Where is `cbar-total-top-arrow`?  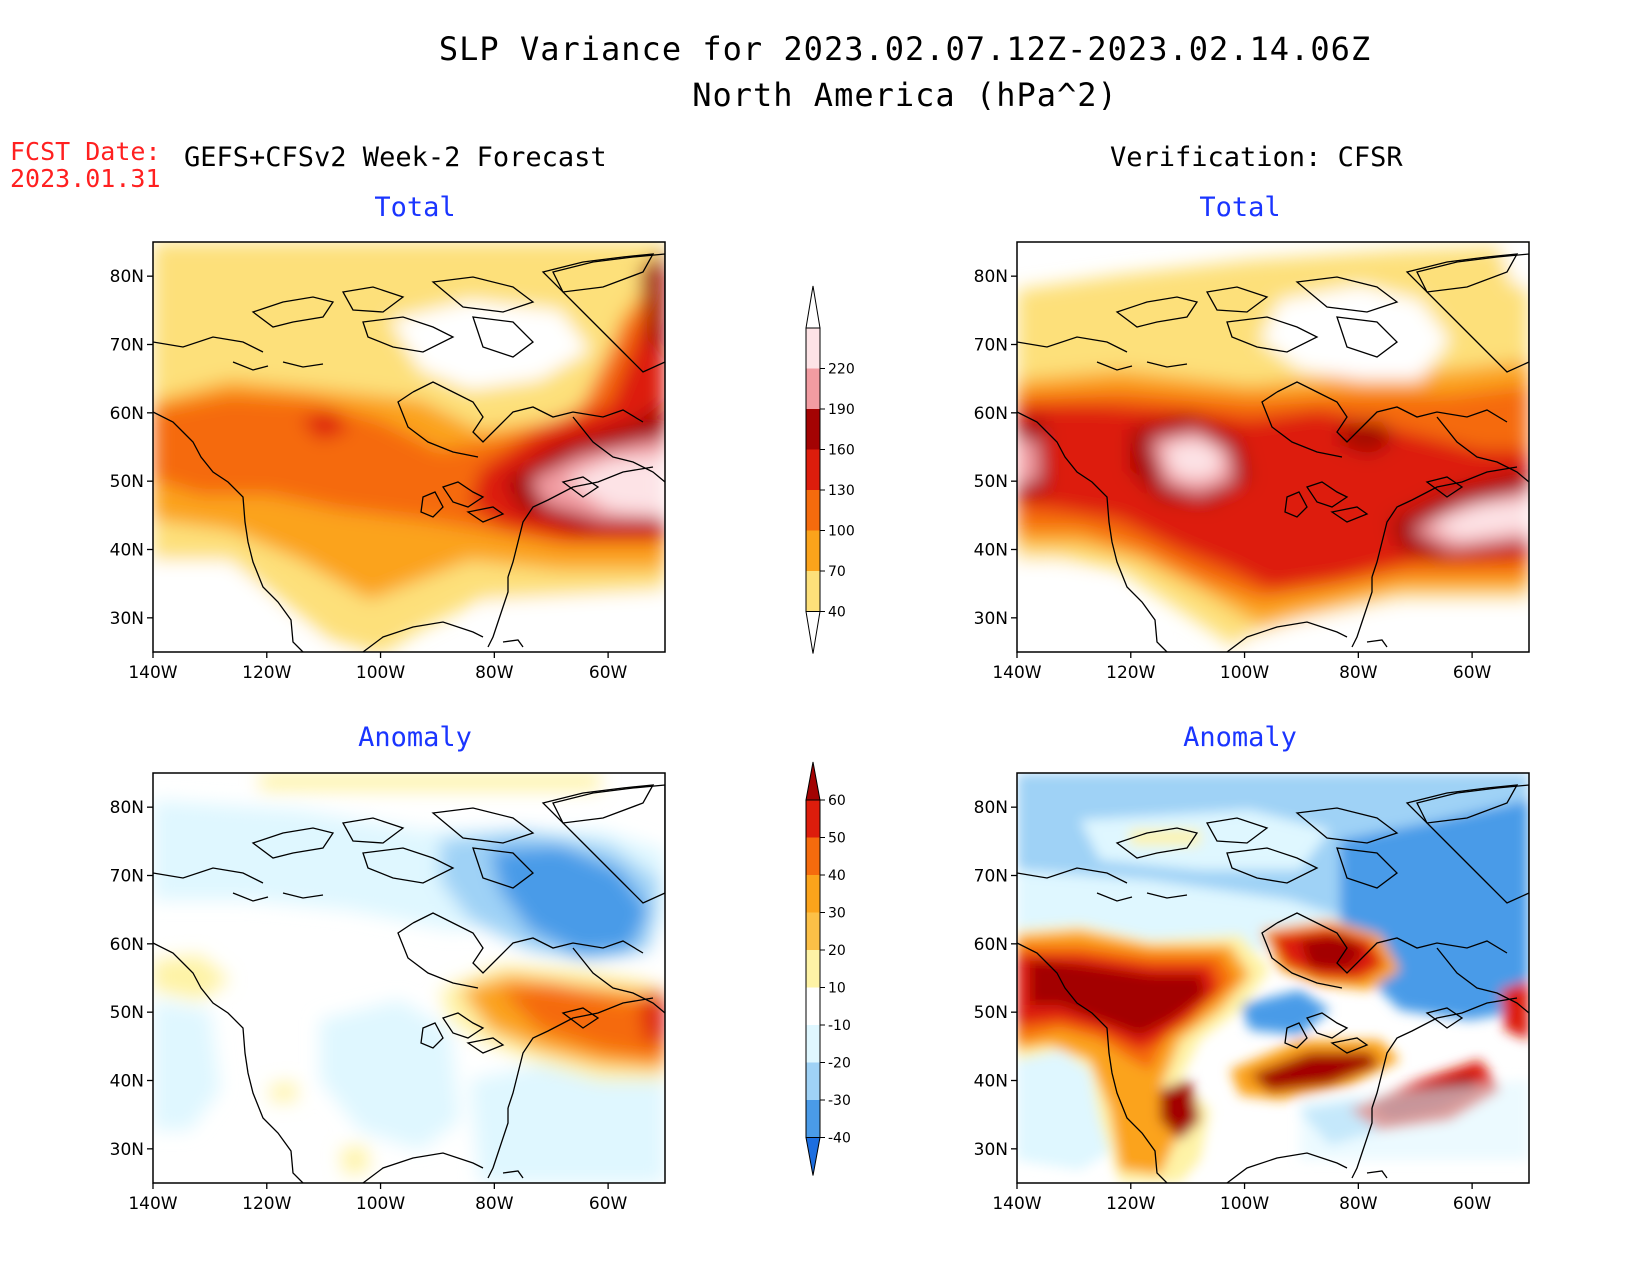 cbar-total-top-arrow is located at coordinates (813, 307).